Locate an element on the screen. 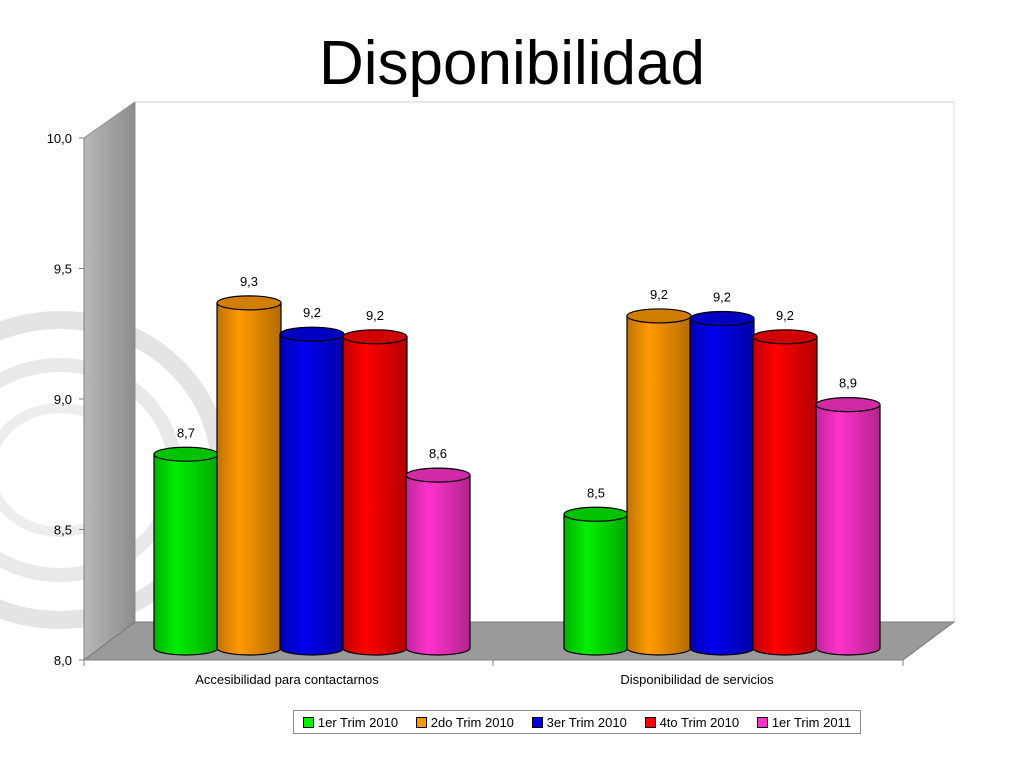  y-tick-label: 9,5 is located at coordinates (63, 269).